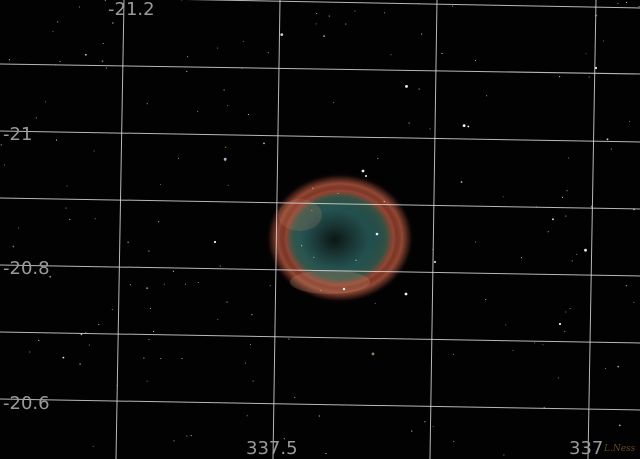  Describe the element at coordinates (131, 10) in the screenshot. I see `dec-label: -21.2` at that location.